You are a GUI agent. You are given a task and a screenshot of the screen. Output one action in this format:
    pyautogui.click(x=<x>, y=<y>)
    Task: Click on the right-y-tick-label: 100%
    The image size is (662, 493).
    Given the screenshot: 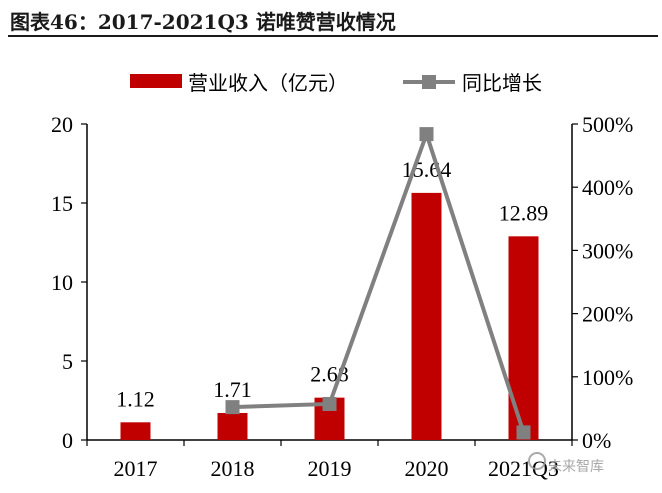 What is the action you would take?
    pyautogui.click(x=607, y=377)
    